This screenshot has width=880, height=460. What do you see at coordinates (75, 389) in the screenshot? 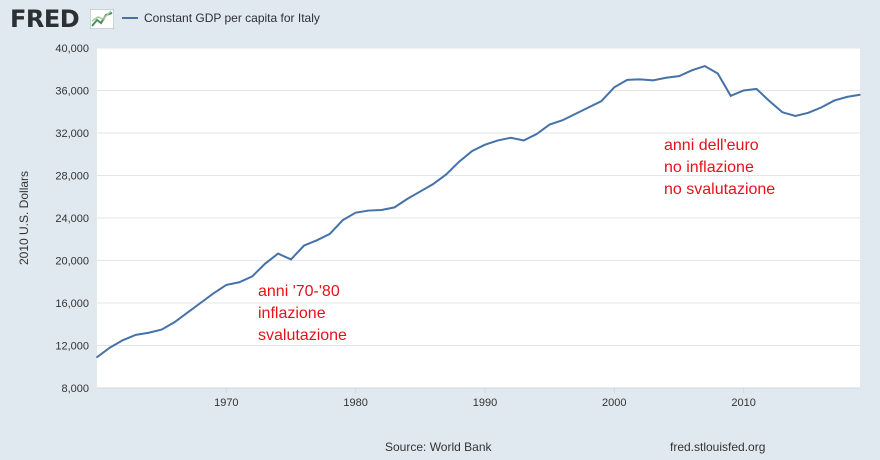
I see `y-tick-label: 8,000` at bounding box center [75, 389].